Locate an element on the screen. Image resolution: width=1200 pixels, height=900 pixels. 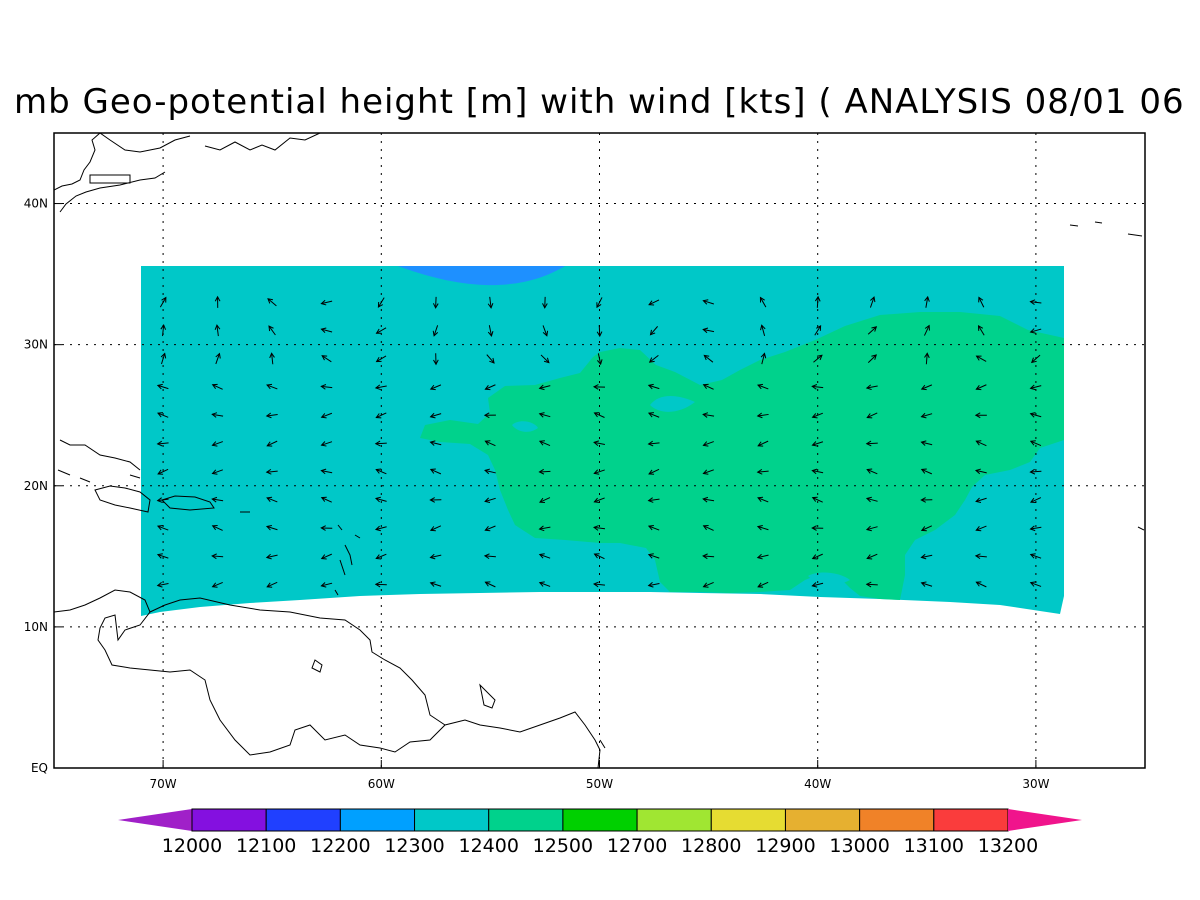
south-america-coast is located at coordinates (330, 678).